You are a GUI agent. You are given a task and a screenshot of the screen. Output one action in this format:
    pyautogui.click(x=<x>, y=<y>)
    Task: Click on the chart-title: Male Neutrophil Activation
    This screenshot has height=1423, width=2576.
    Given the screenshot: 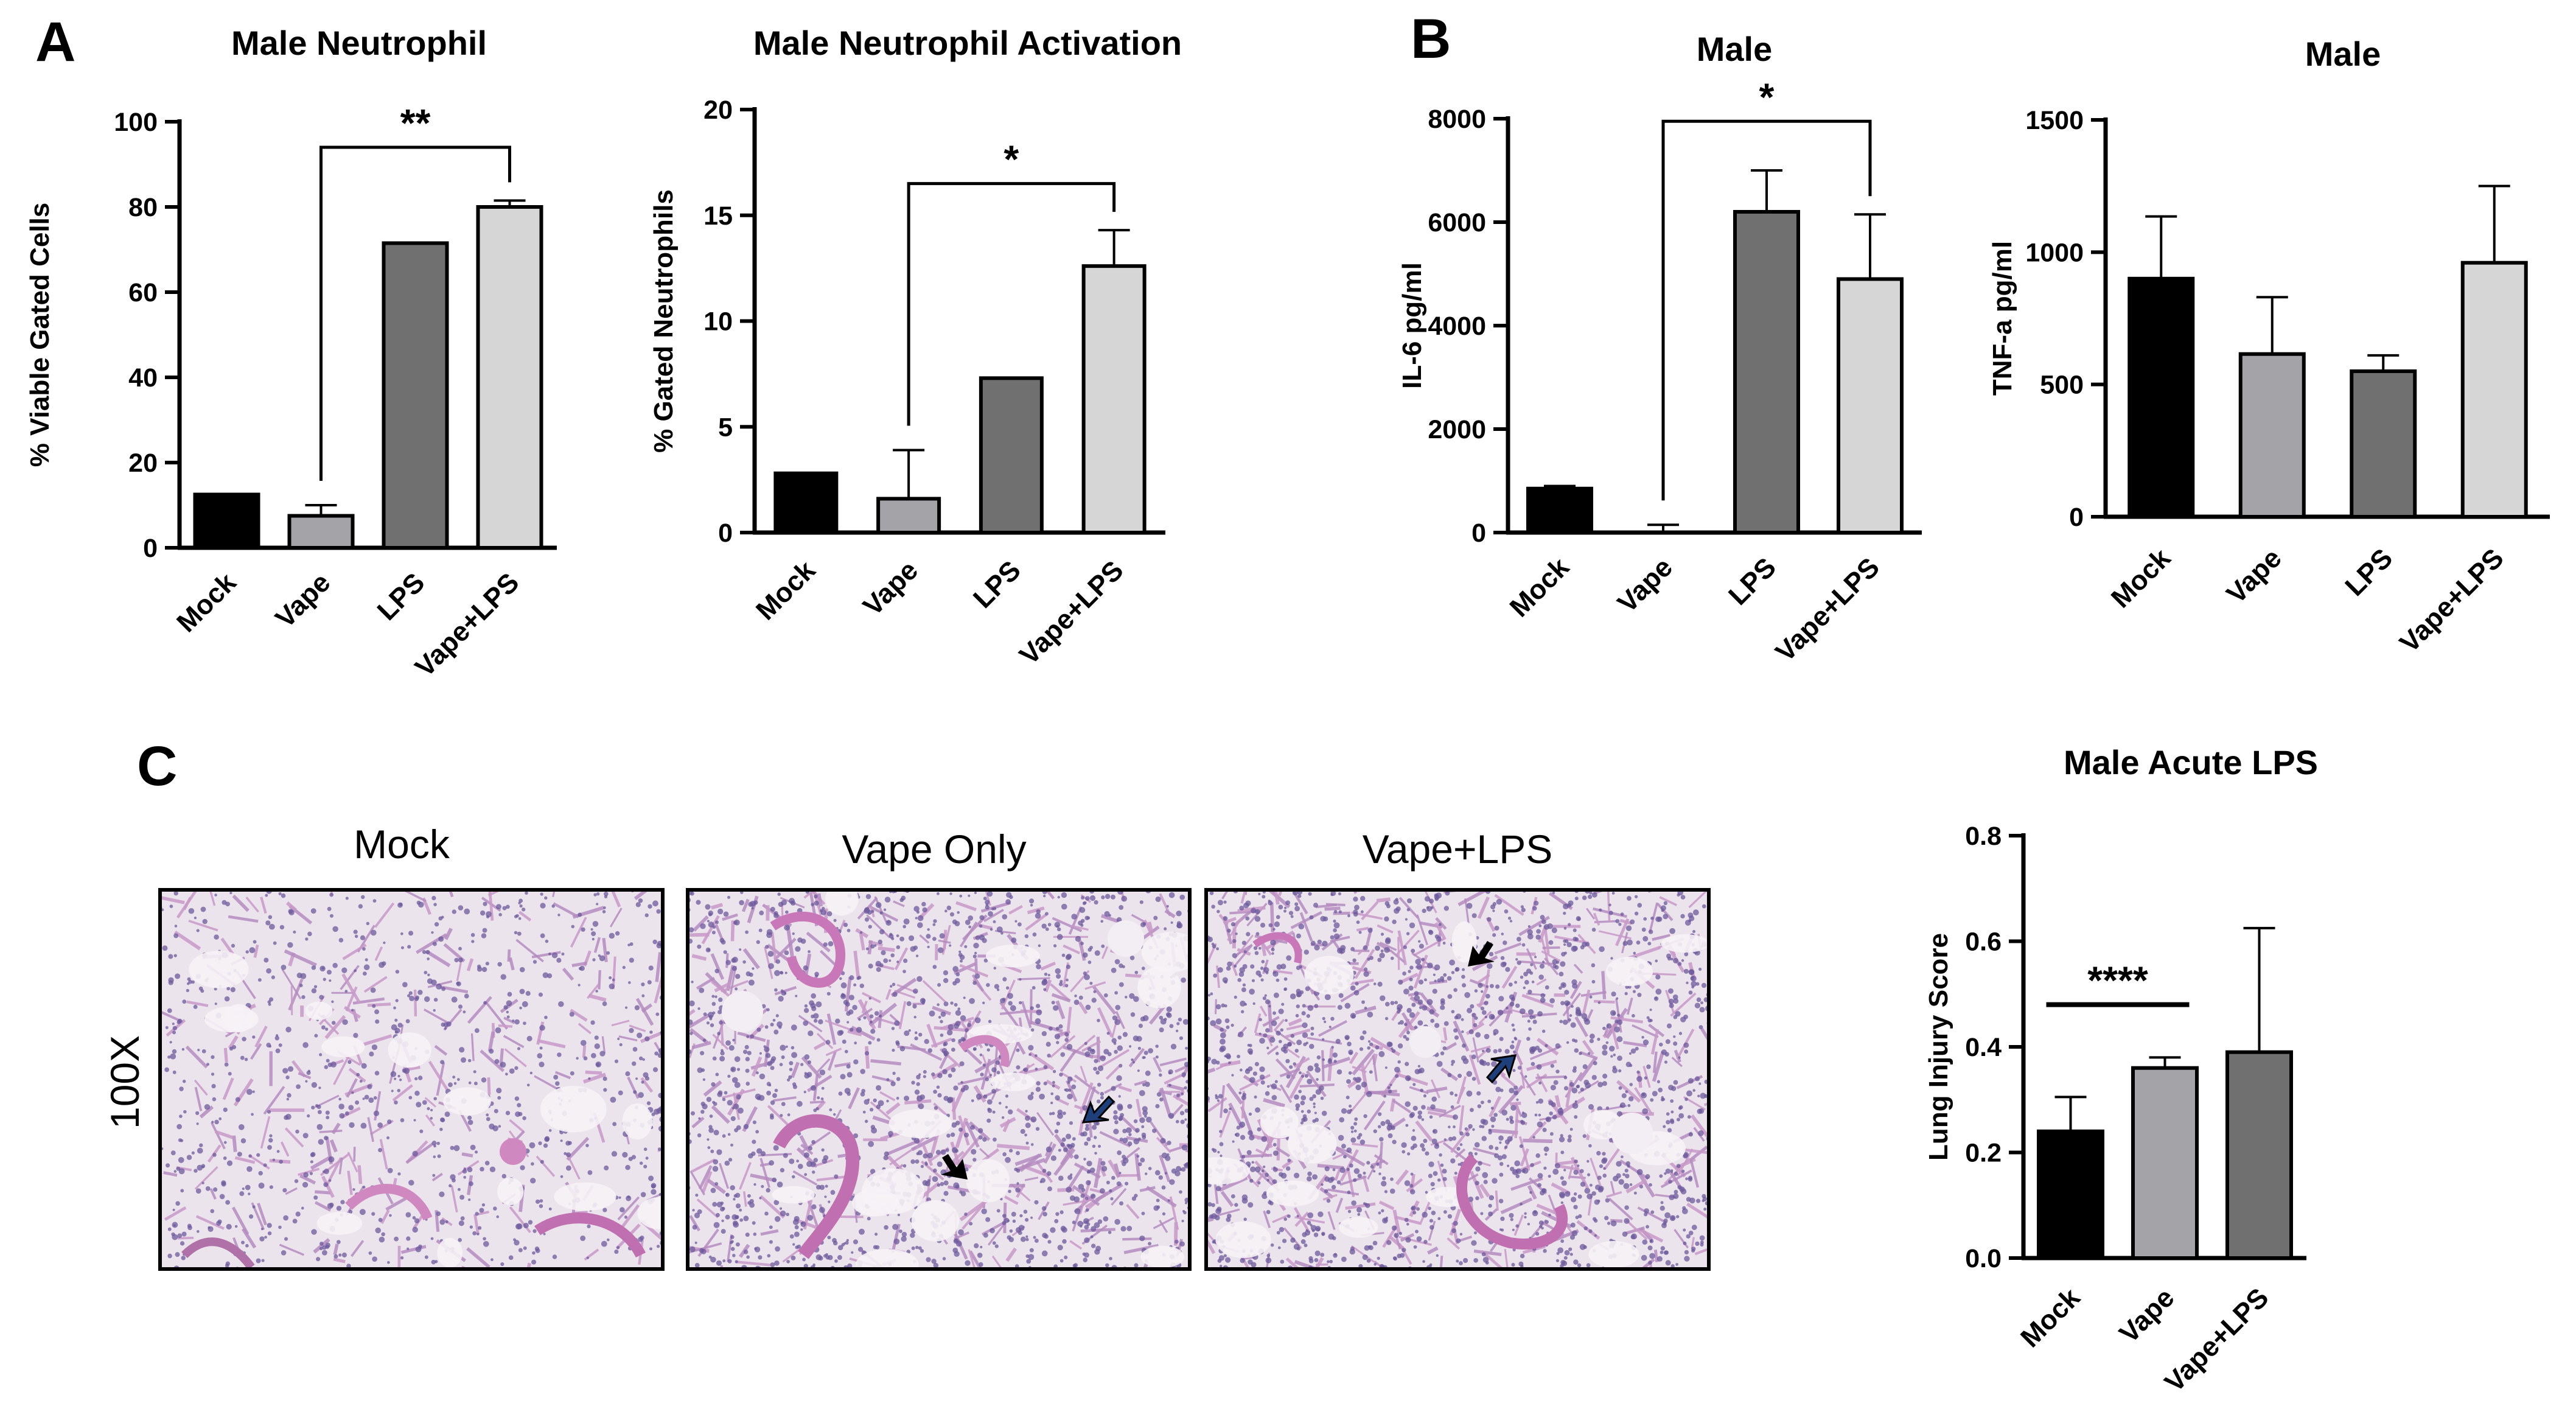 What is the action you would take?
    pyautogui.click(x=967, y=43)
    